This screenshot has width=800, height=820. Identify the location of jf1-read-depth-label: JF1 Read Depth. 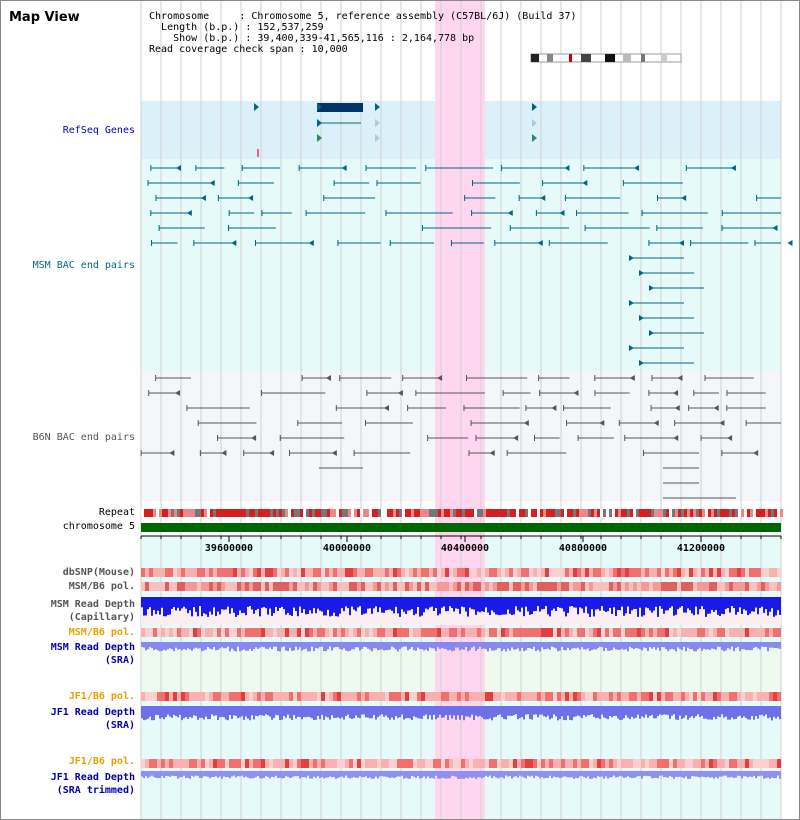
(92, 712).